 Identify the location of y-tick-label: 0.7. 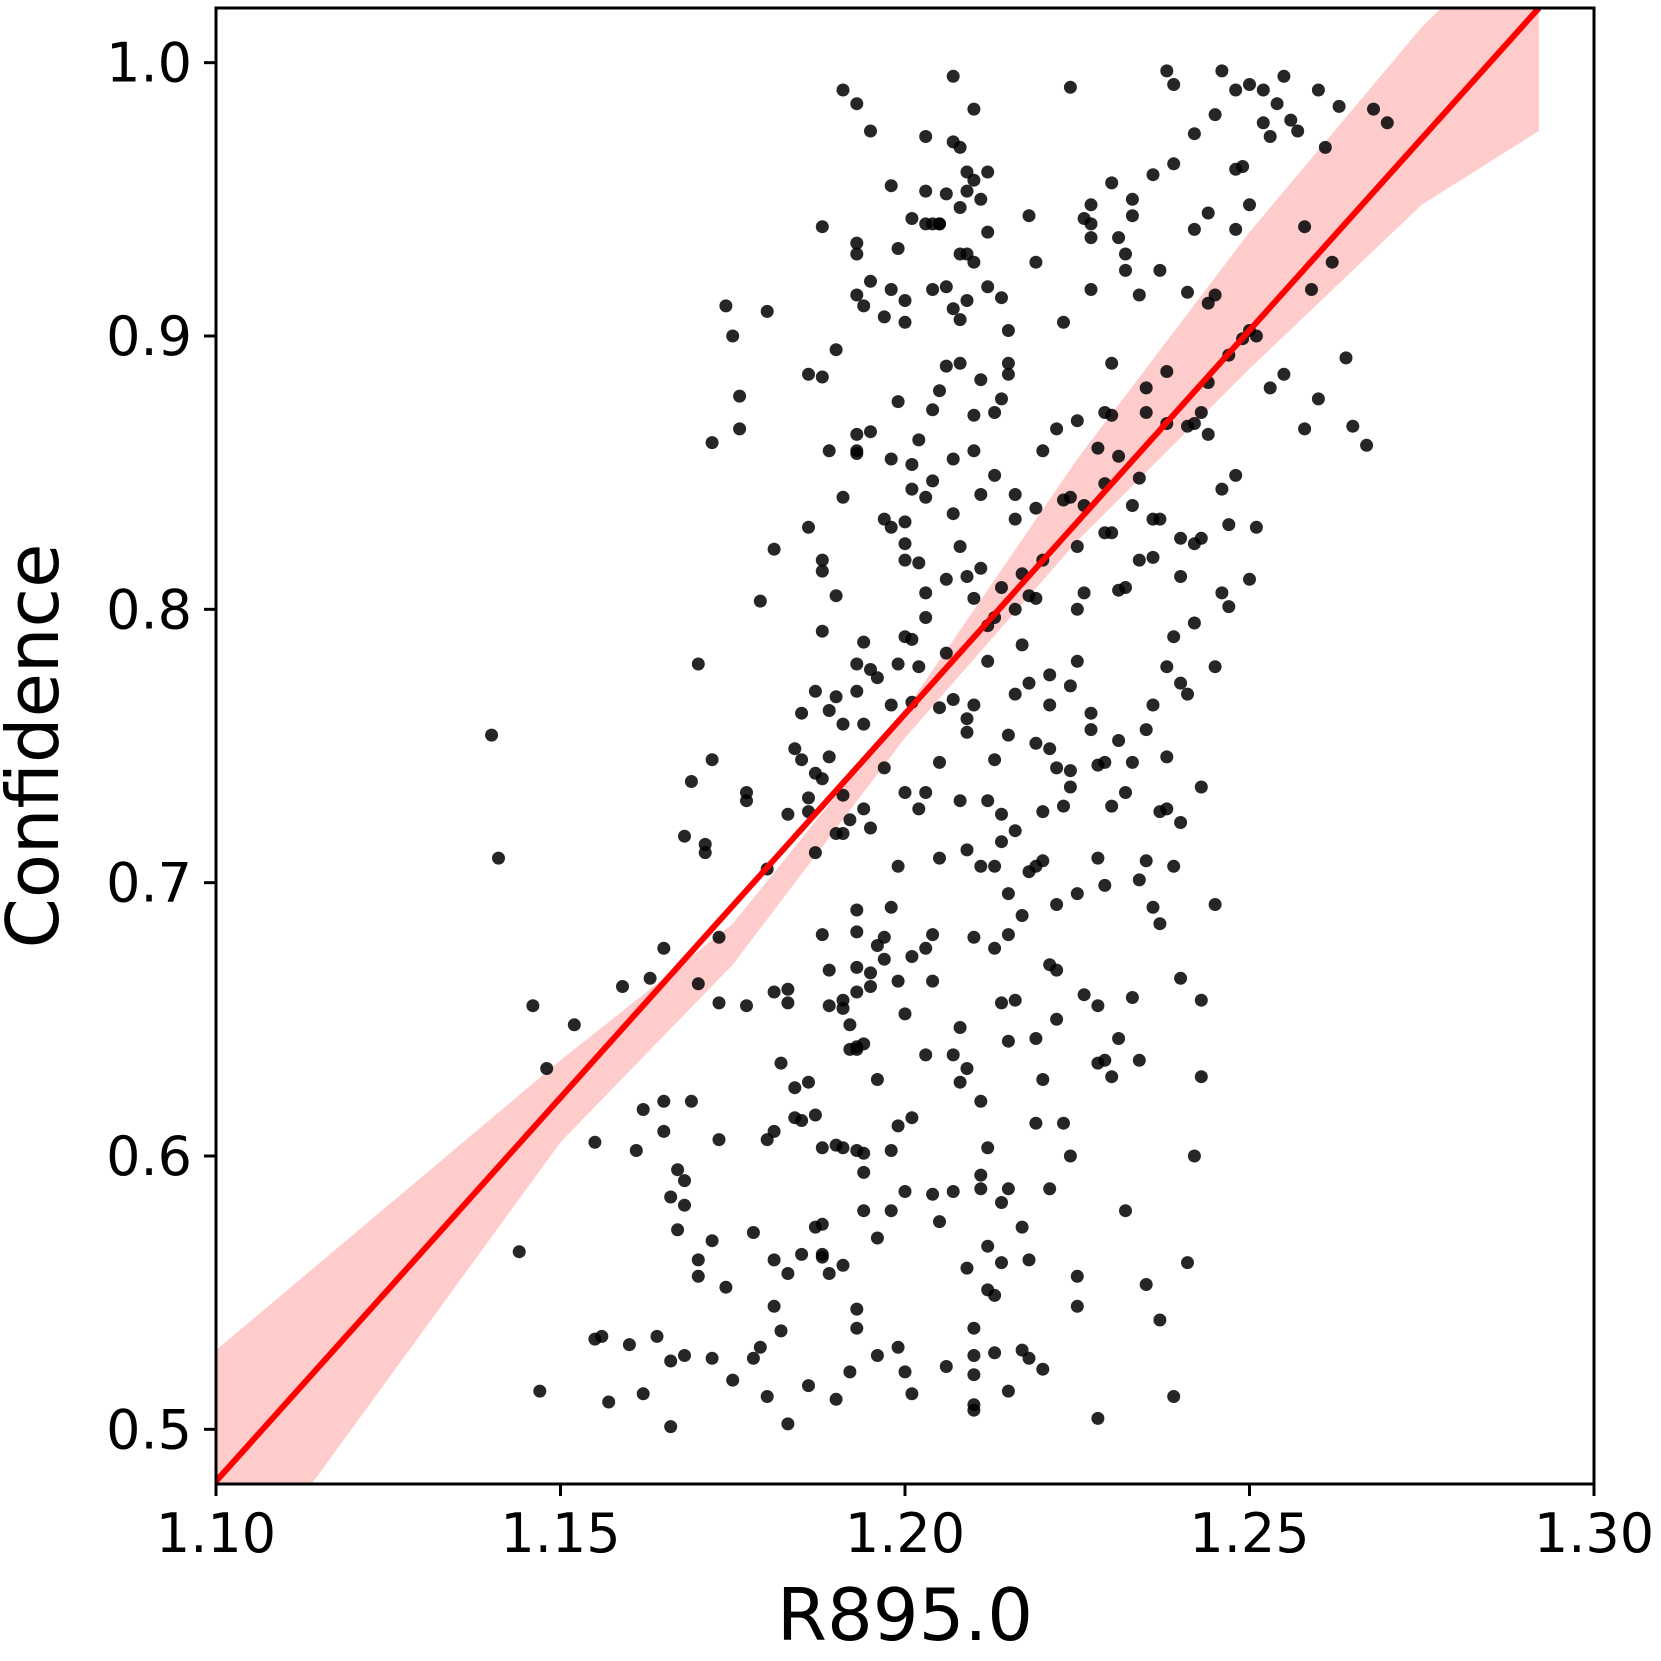
(149, 883).